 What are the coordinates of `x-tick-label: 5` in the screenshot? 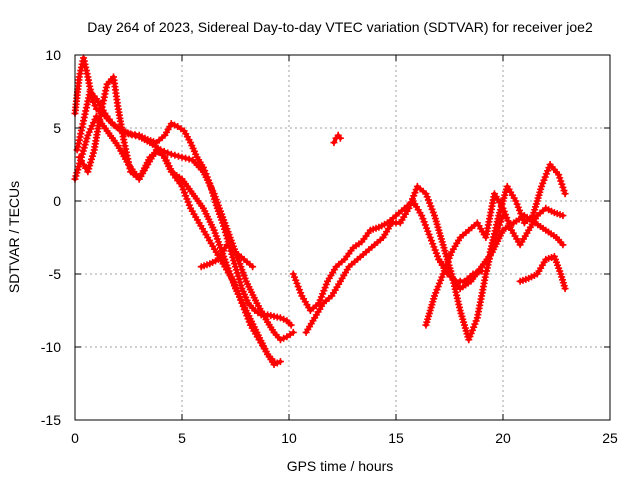 It's located at (182, 438).